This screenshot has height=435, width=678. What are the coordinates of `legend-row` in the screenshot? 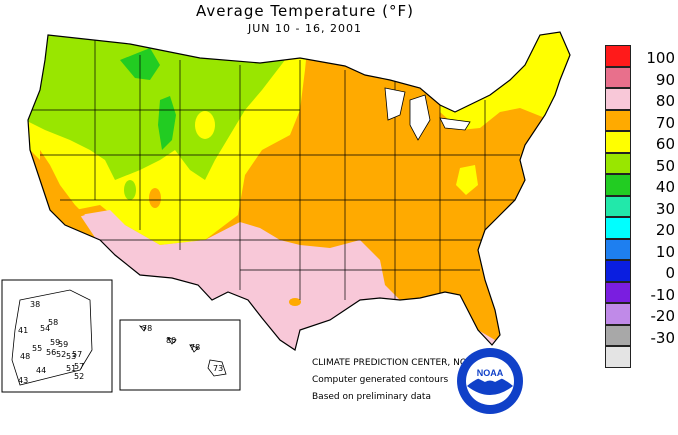 It's located at (640, 357).